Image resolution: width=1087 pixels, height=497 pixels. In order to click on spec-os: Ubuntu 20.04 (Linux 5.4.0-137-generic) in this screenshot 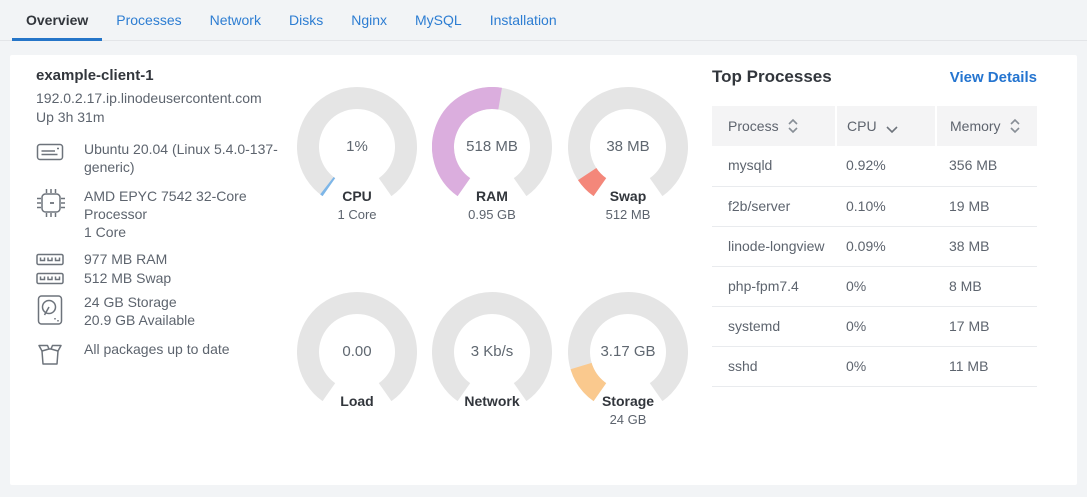, I will do `click(165, 158)`.